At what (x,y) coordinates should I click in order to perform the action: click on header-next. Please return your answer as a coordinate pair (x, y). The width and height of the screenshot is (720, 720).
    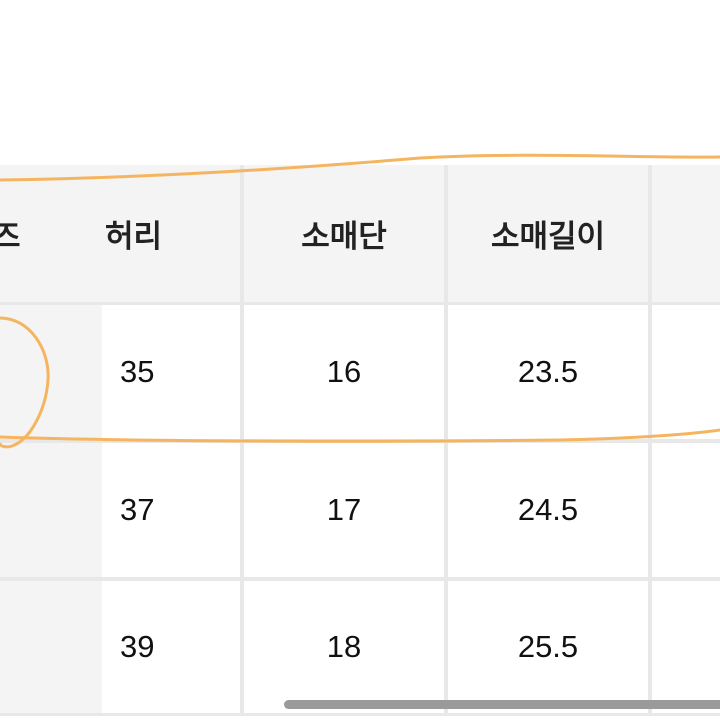
    Looking at the image, I should click on (686, 233).